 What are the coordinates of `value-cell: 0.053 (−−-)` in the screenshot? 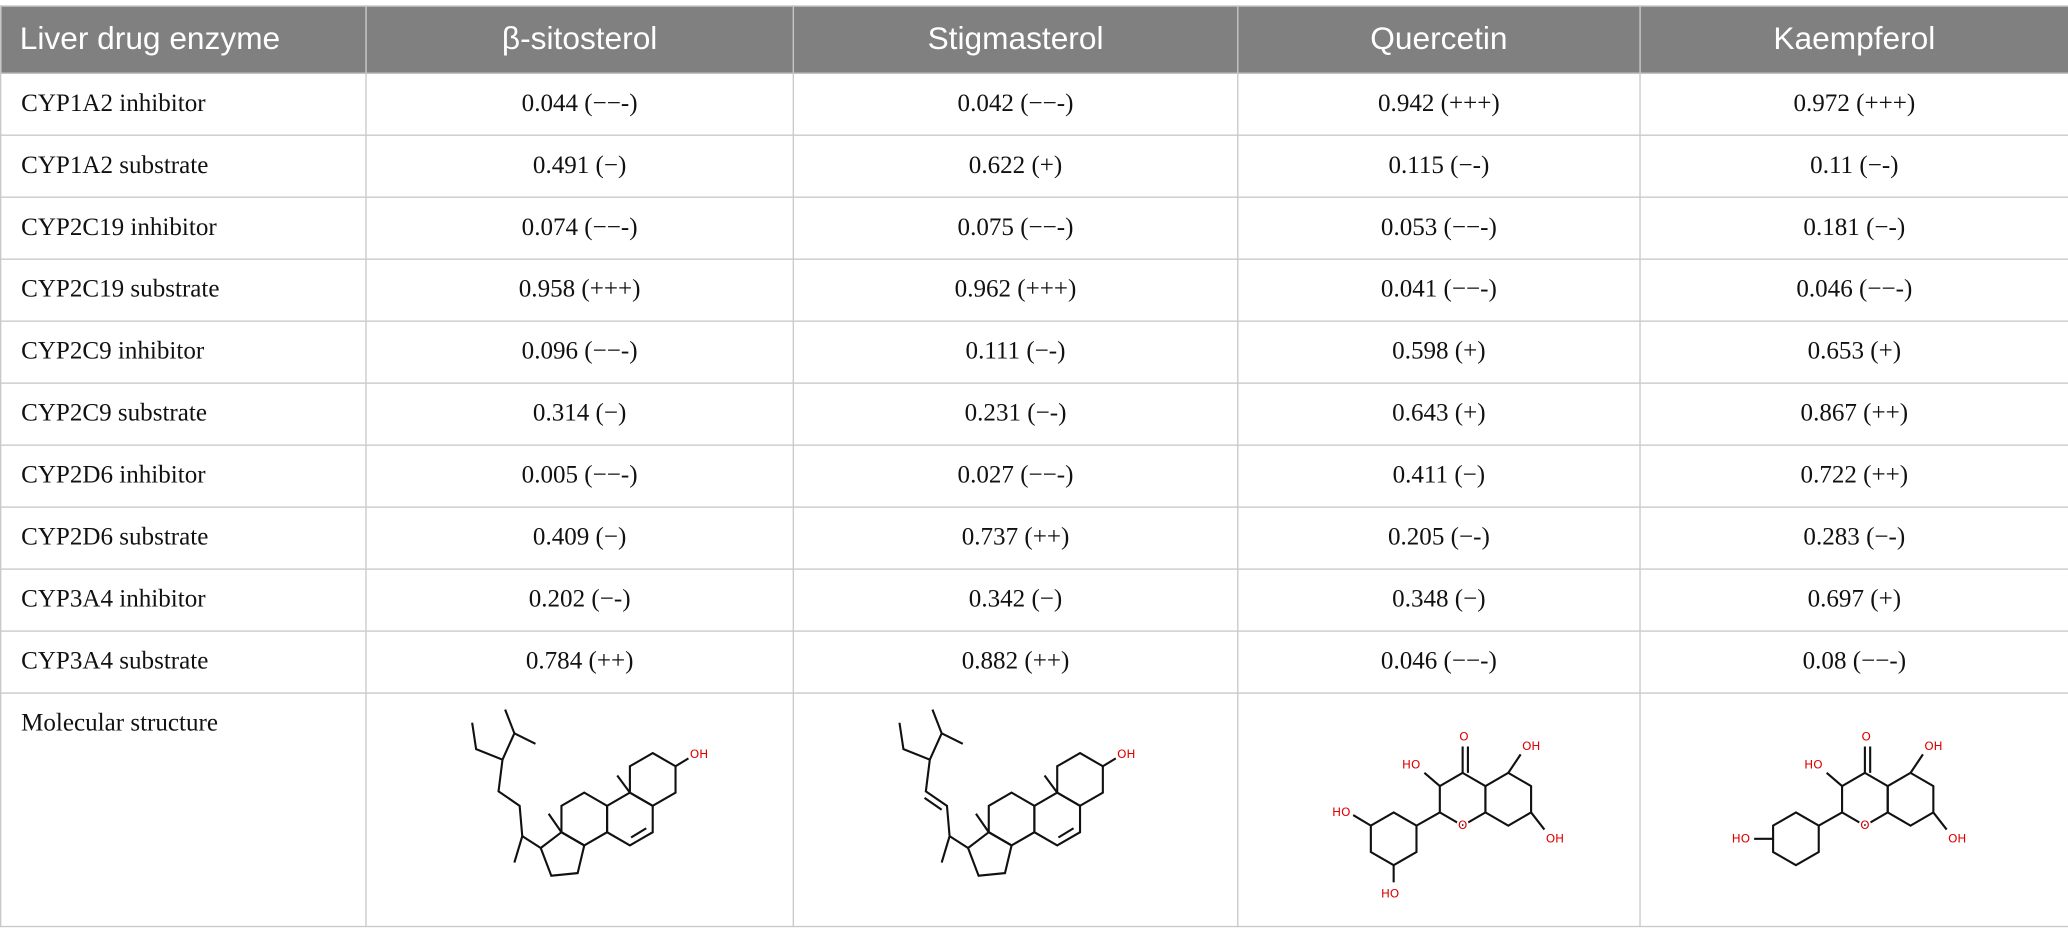 It's located at (1439, 228).